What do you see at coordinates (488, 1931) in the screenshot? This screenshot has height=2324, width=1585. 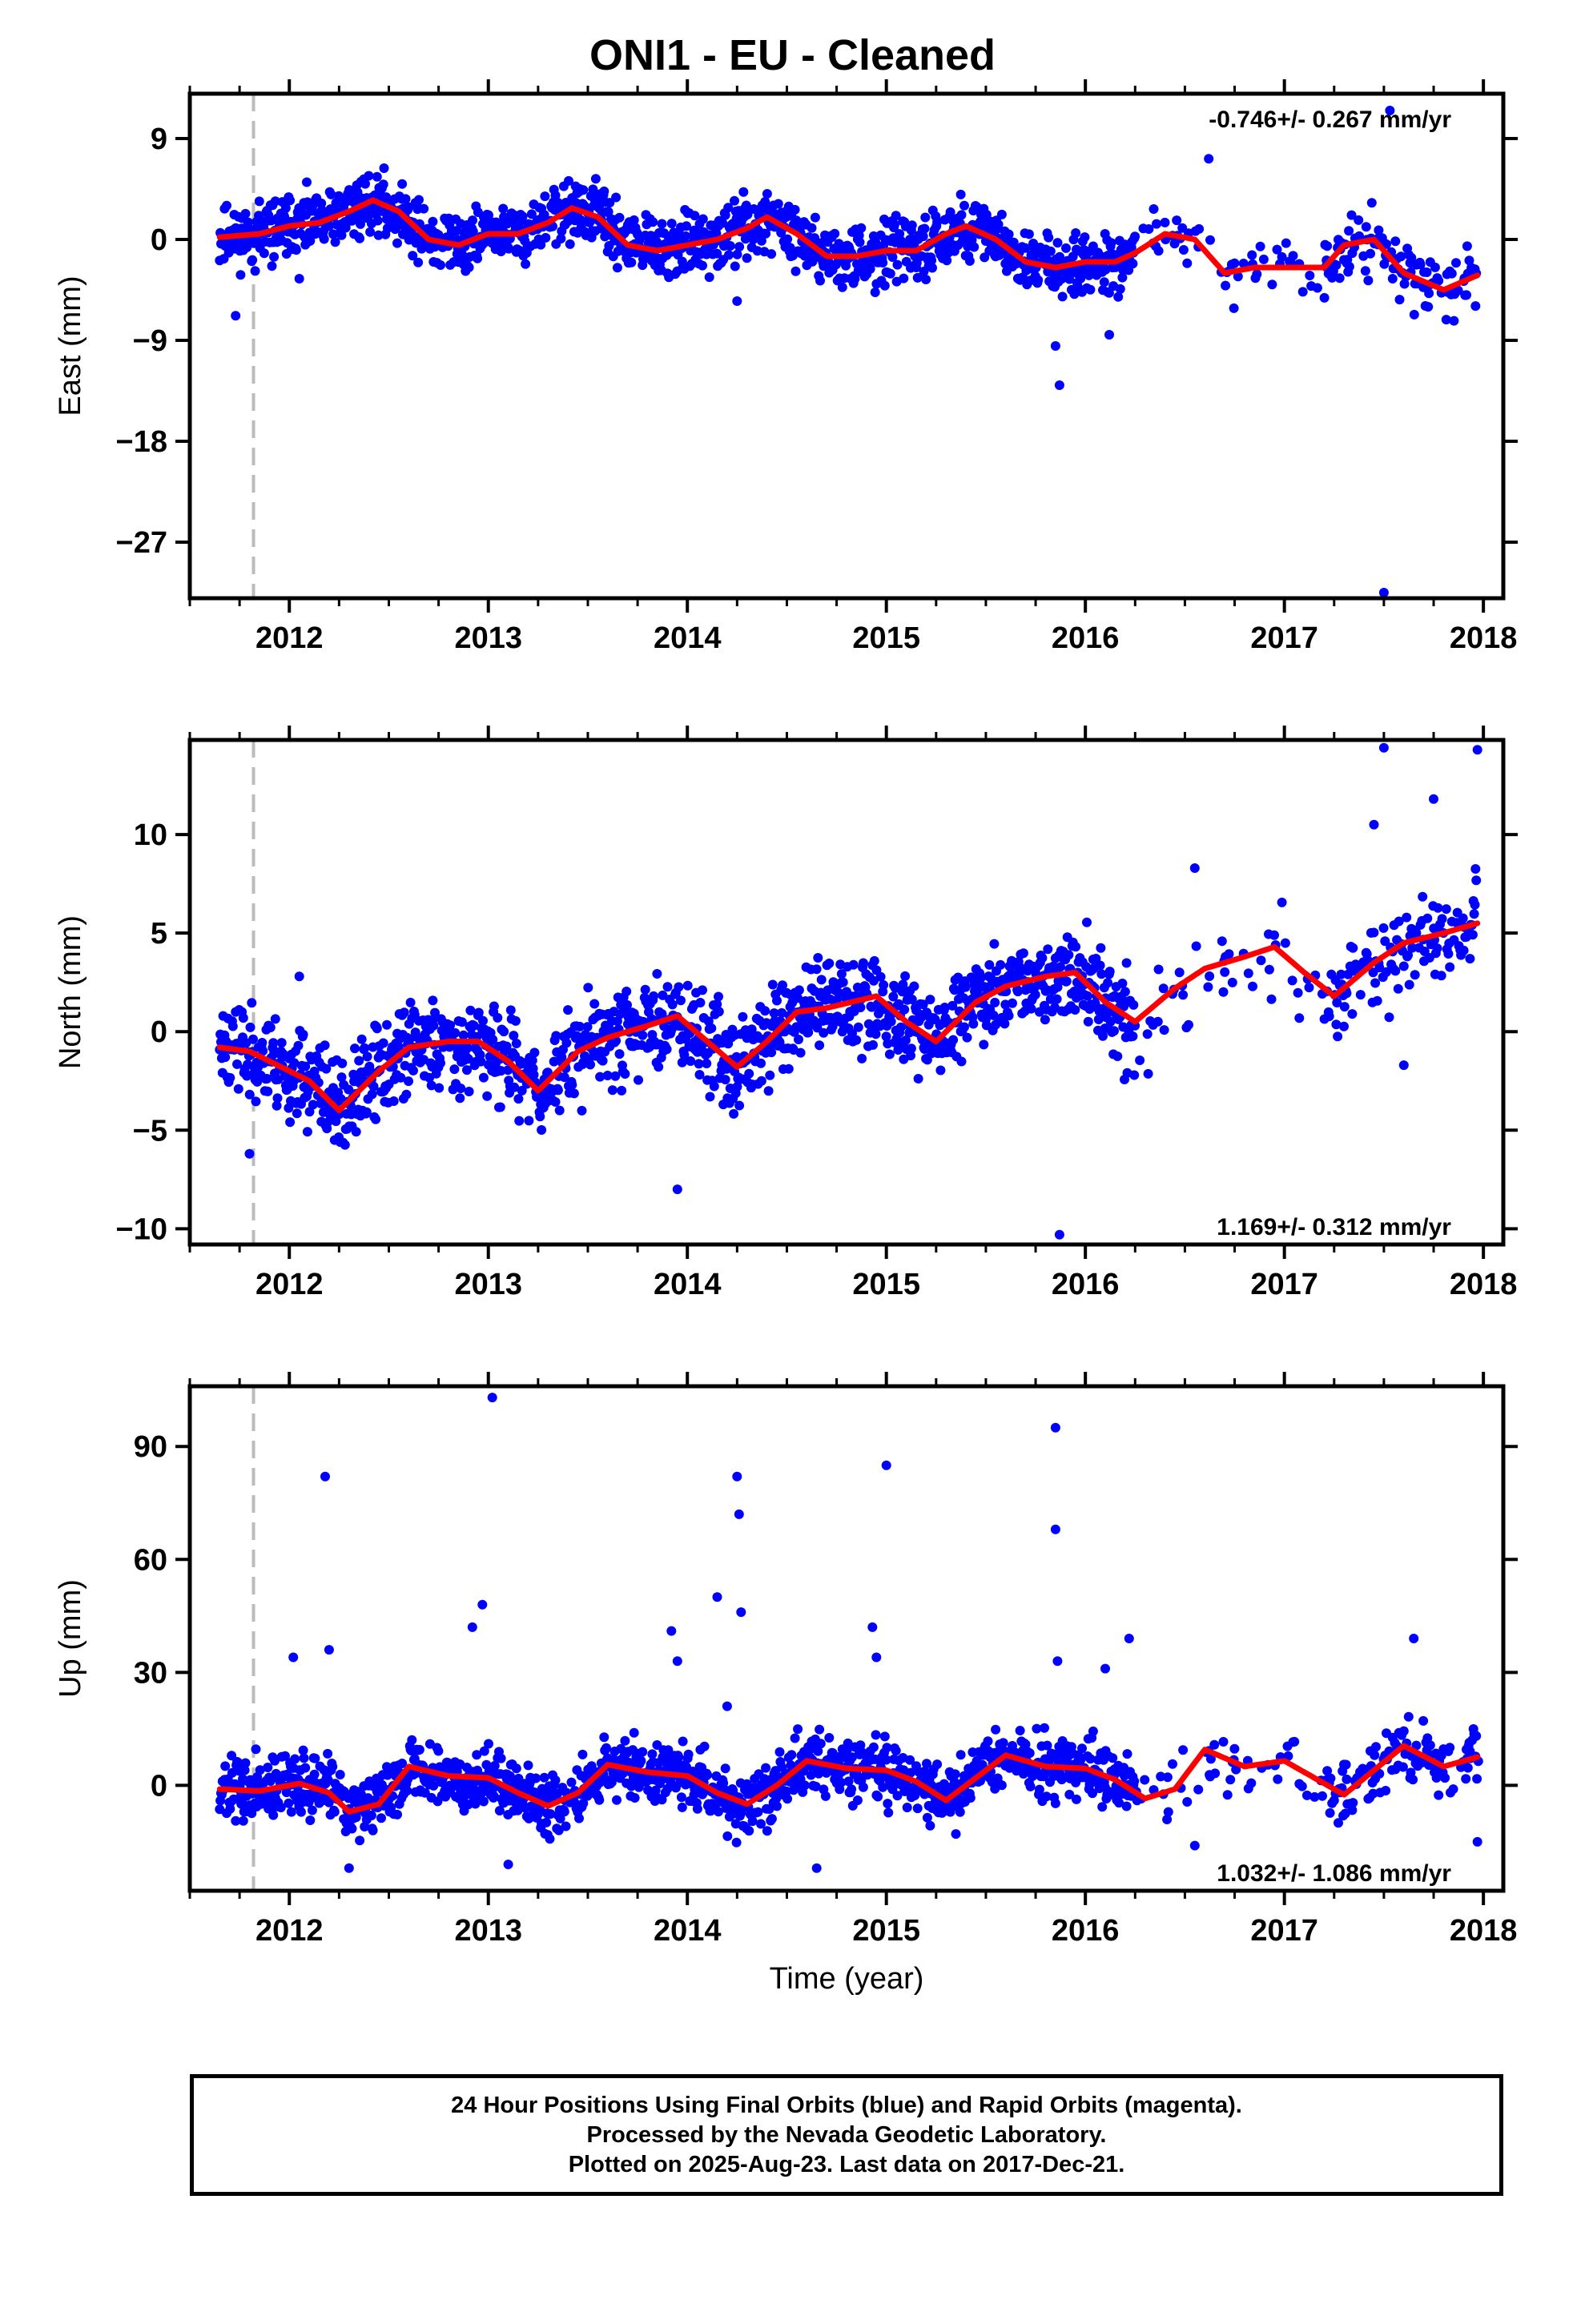 I see `x-tick-label: 2013` at bounding box center [488, 1931].